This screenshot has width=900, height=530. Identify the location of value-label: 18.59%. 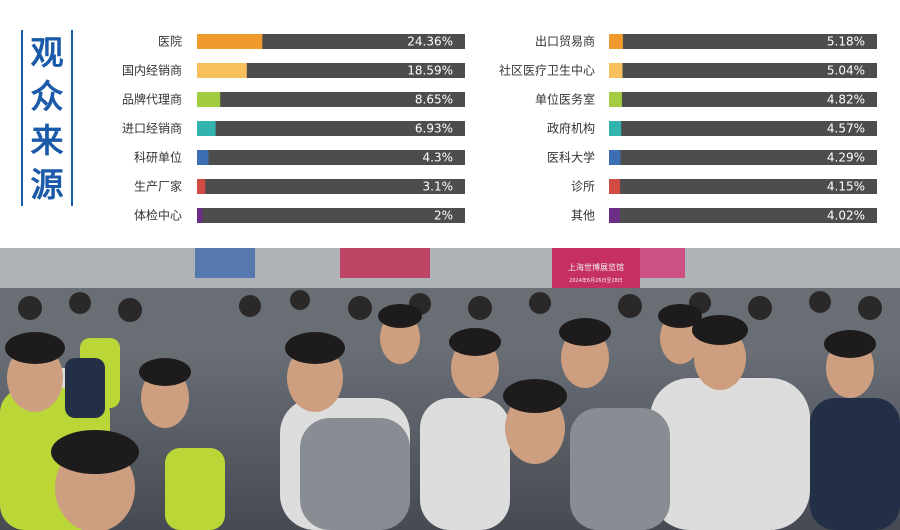
(430, 71).